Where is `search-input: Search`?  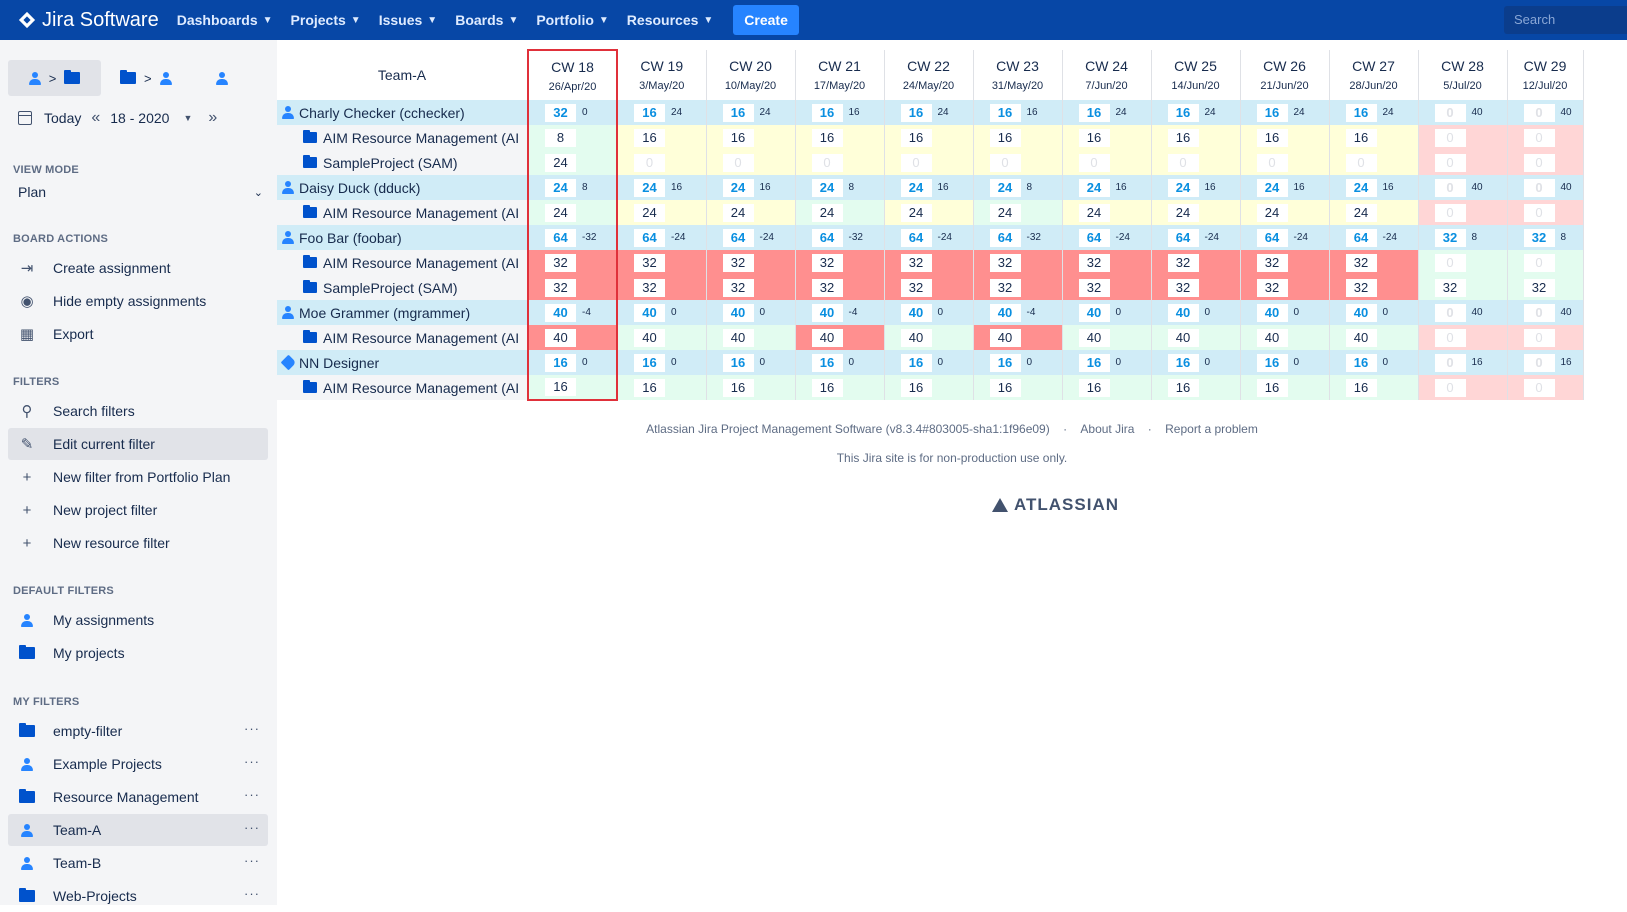 search-input: Search is located at coordinates (1565, 20).